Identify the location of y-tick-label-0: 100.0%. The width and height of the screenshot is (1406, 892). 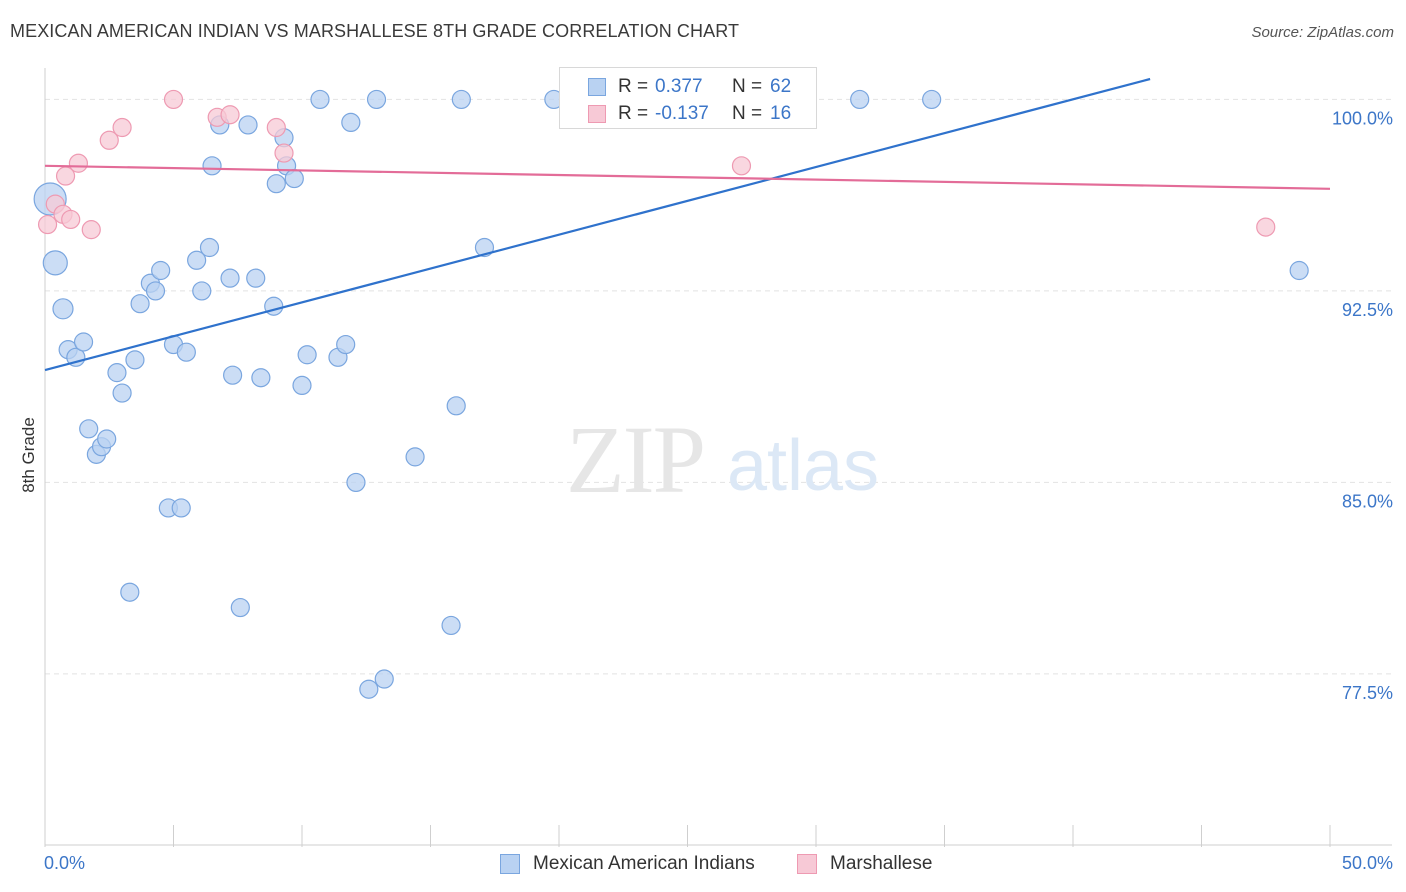
(1362, 118).